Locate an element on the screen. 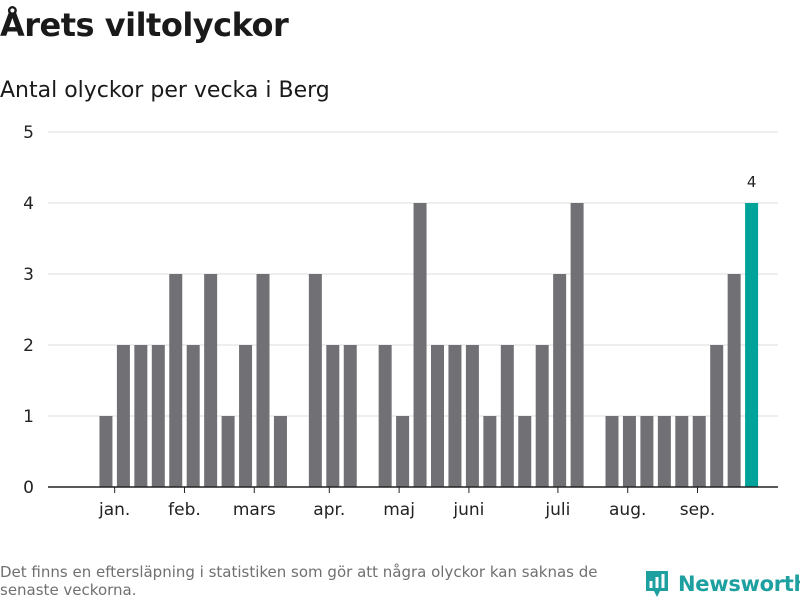 The height and width of the screenshot is (600, 800). y-tick-label: 2 is located at coordinates (28, 346).